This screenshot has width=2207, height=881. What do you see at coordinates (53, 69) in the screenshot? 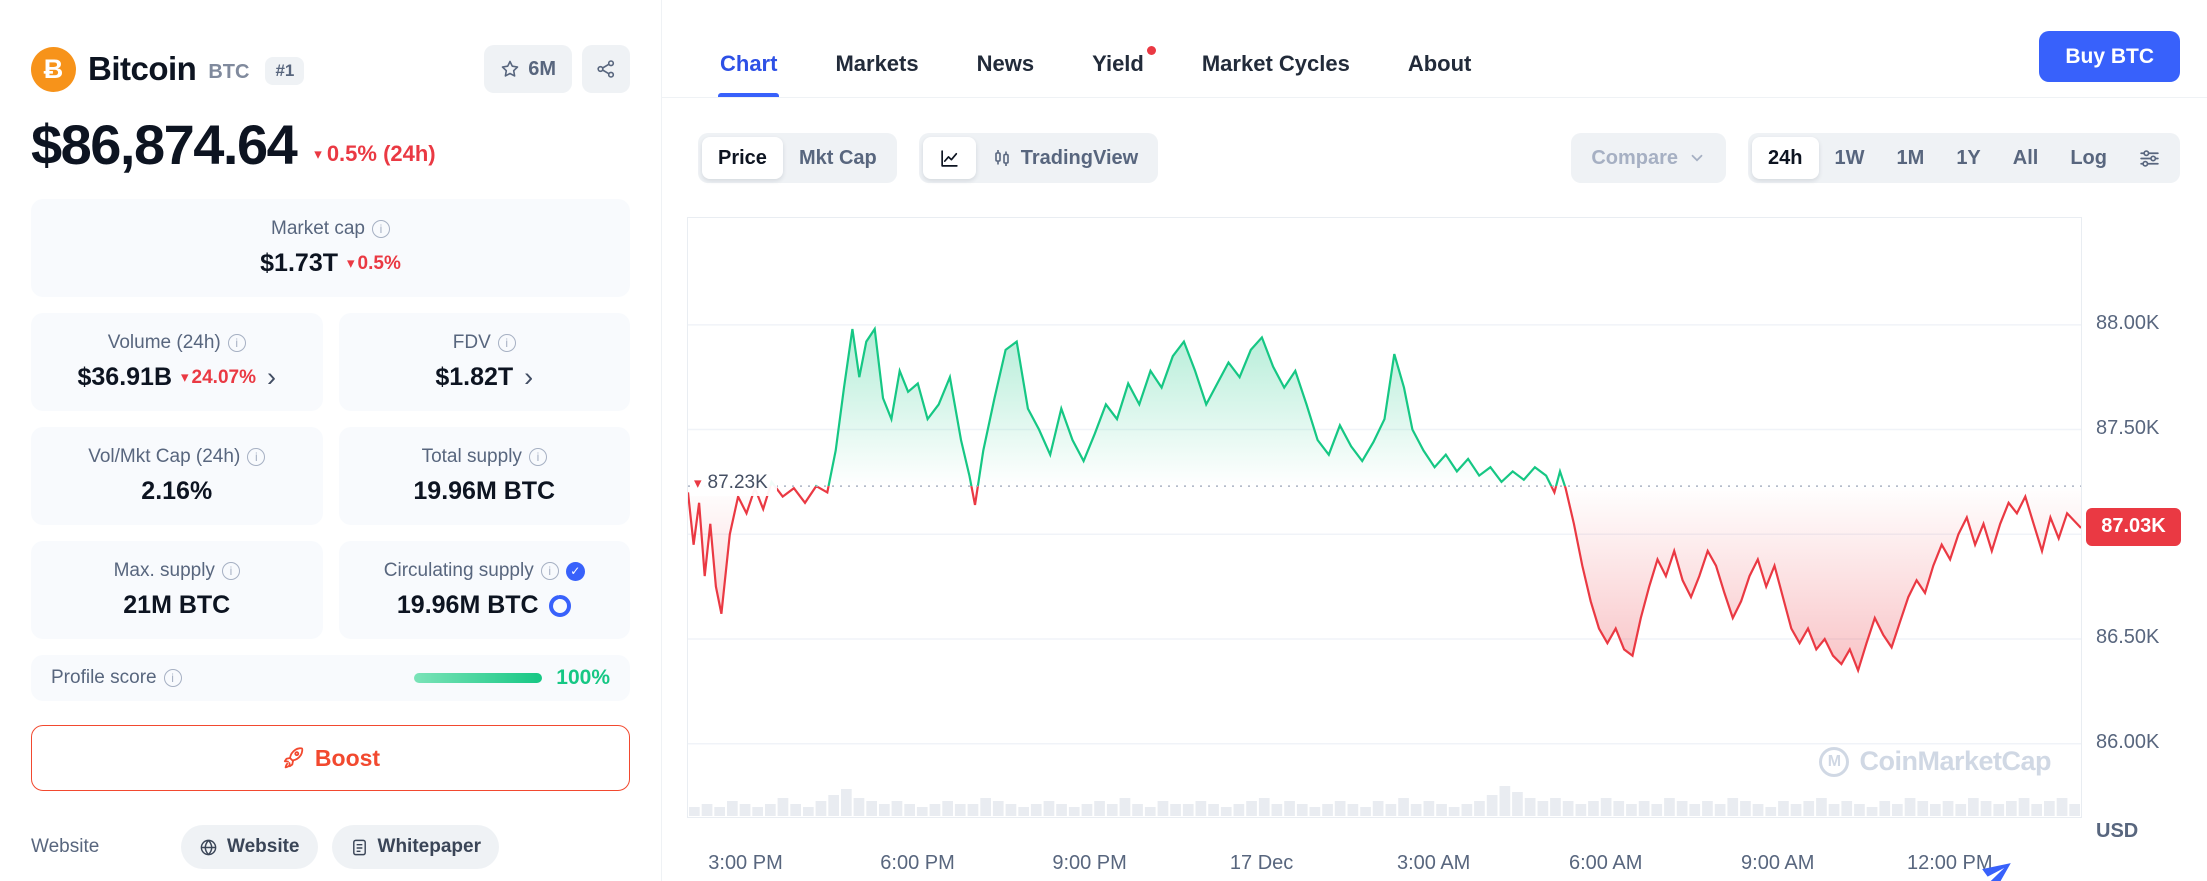
I see `bitcoin-logo-icon: Ƀ` at bounding box center [53, 69].